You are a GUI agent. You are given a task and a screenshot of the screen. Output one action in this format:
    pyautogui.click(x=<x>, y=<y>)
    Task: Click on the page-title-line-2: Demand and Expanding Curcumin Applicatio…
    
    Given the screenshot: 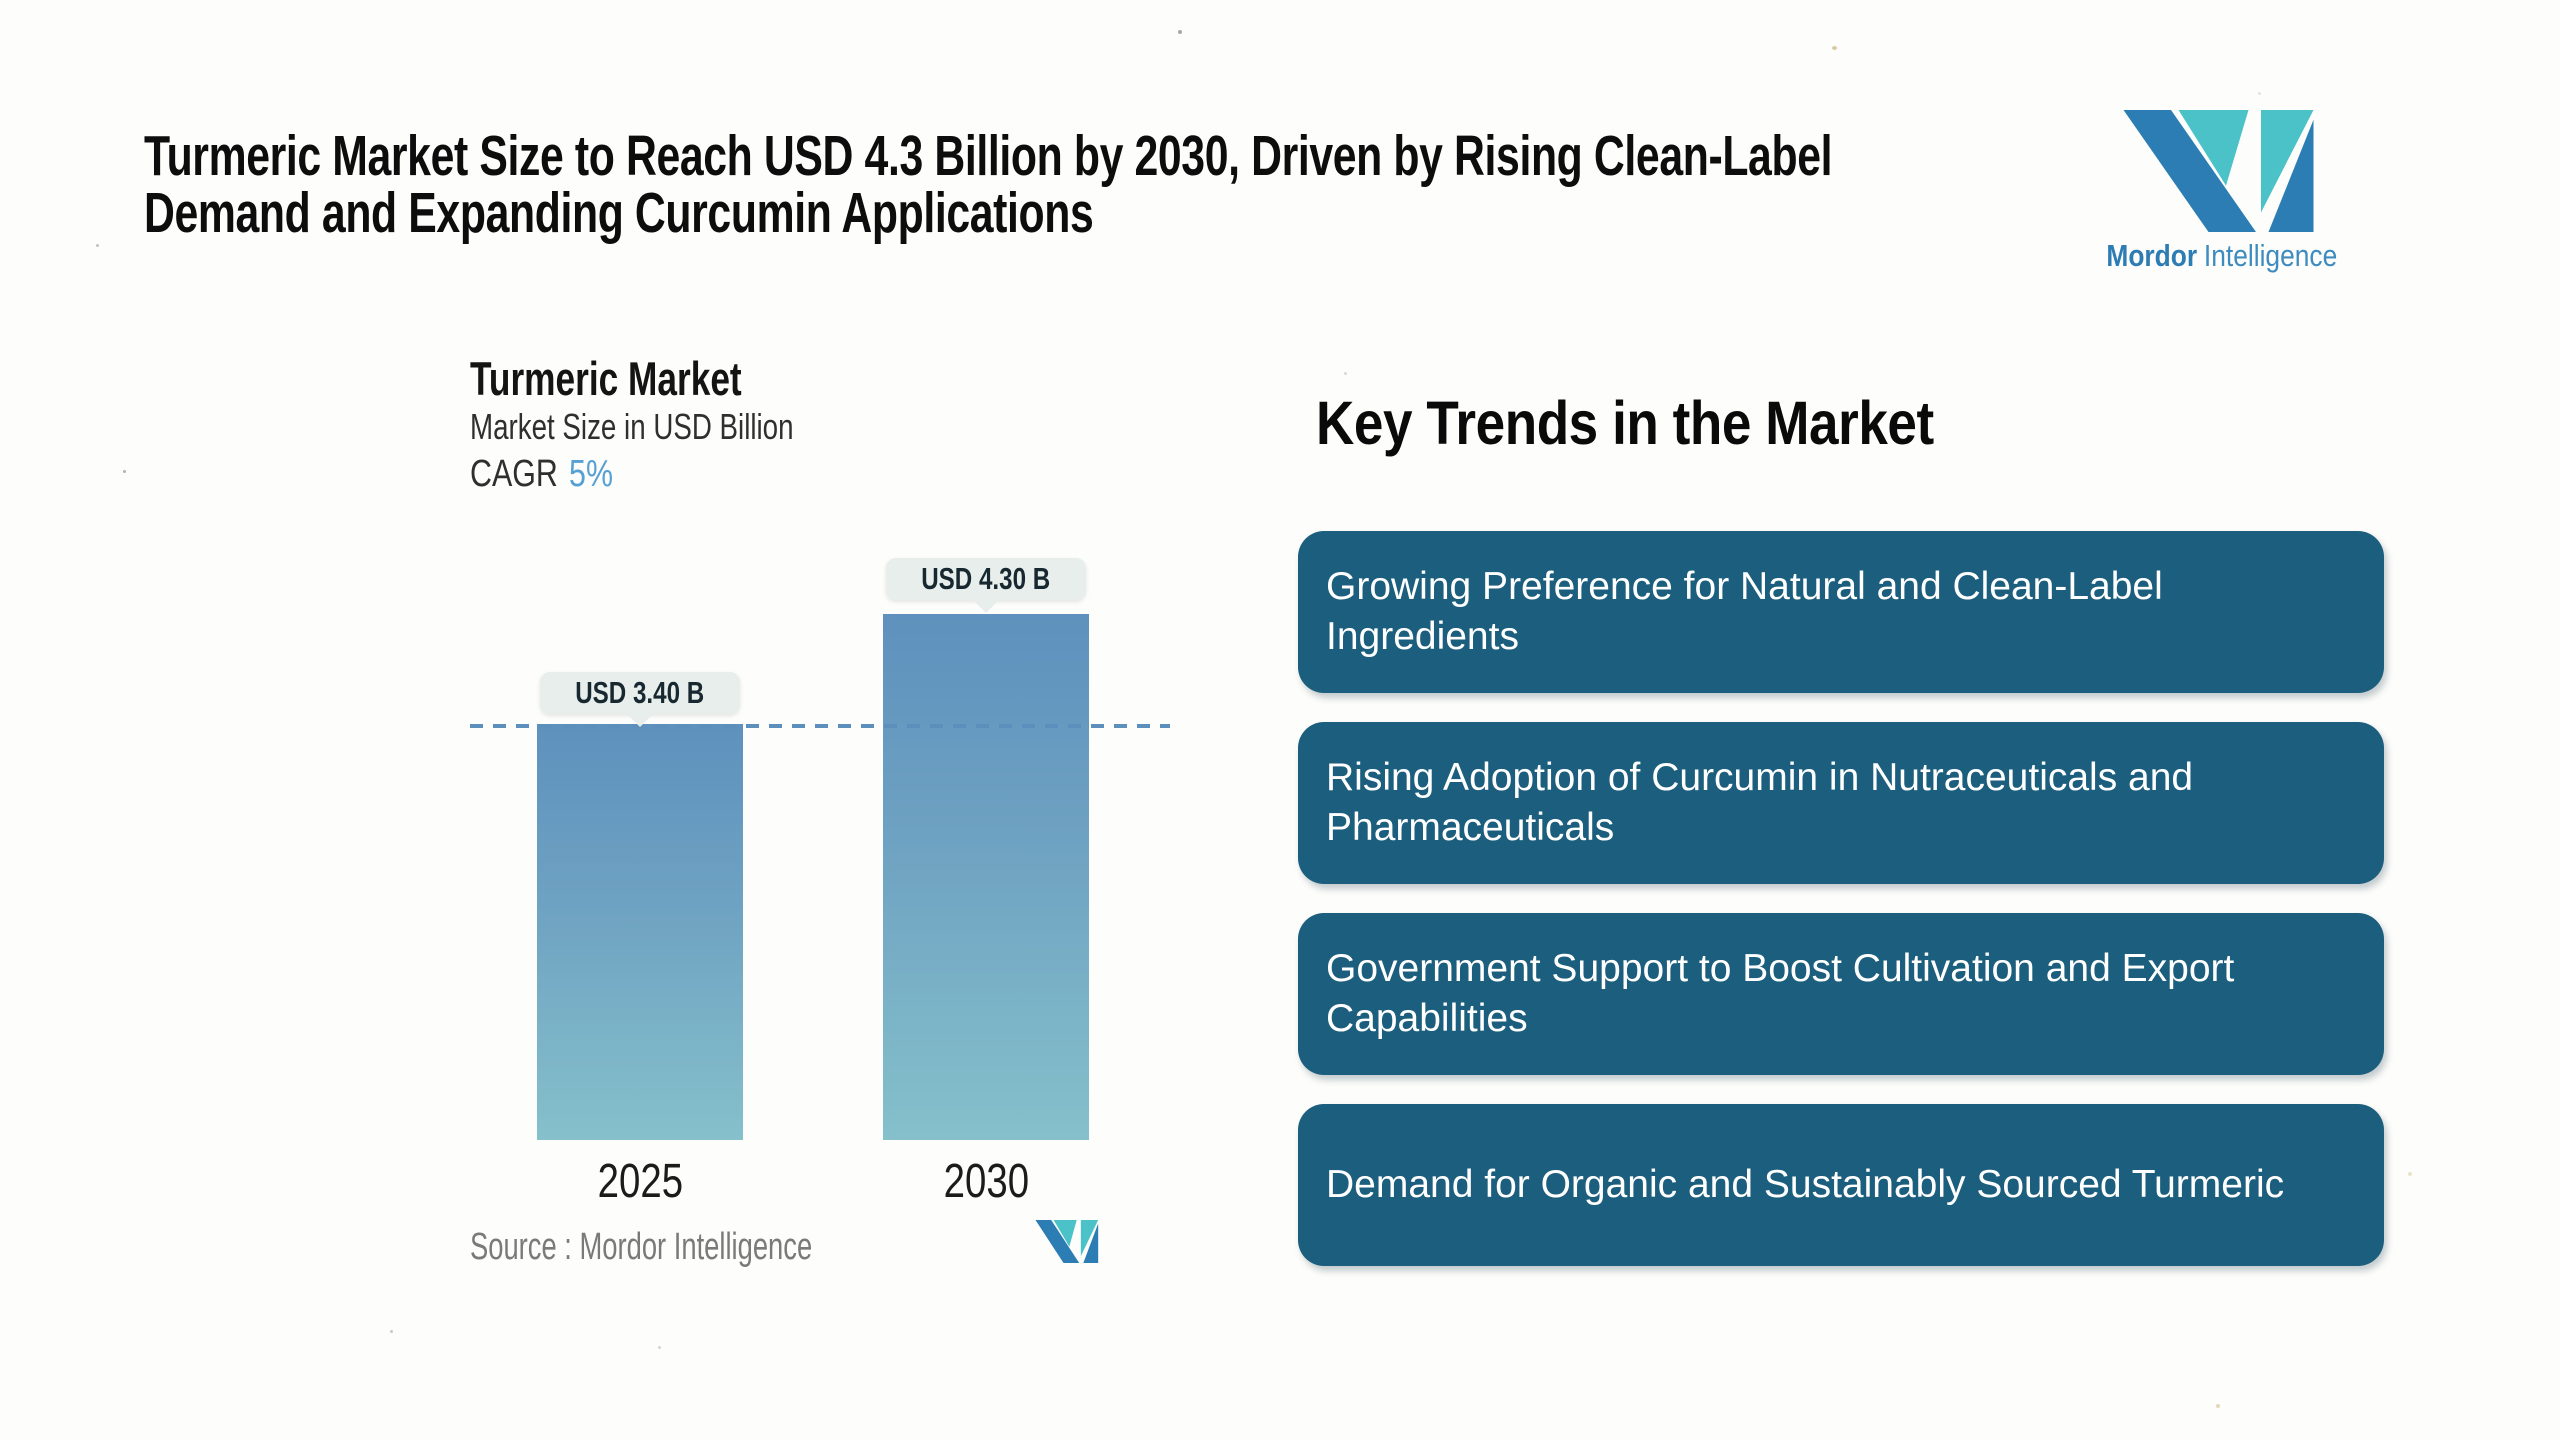 What is the action you would take?
    pyautogui.click(x=619, y=213)
    